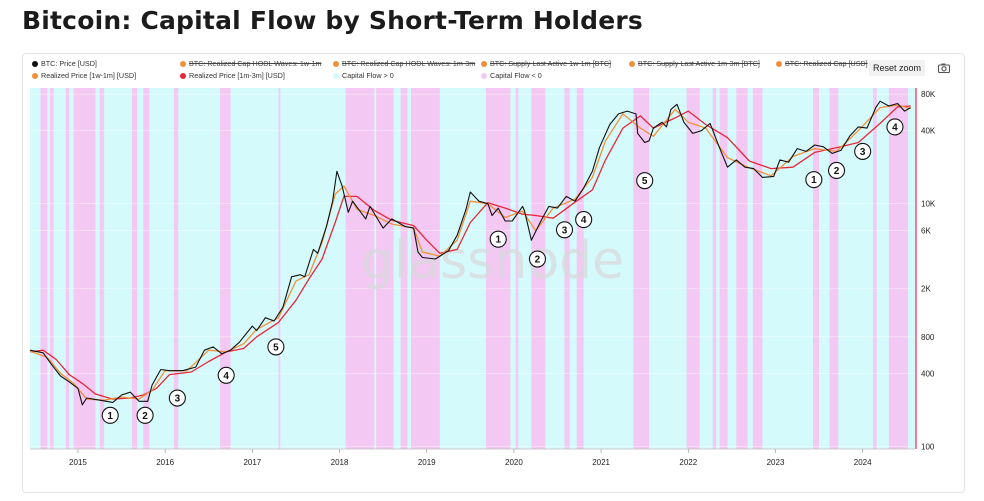 Image resolution: width=984 pixels, height=501 pixels. Describe the element at coordinates (601, 462) in the screenshot. I see `x-tick-label: 2021` at that location.